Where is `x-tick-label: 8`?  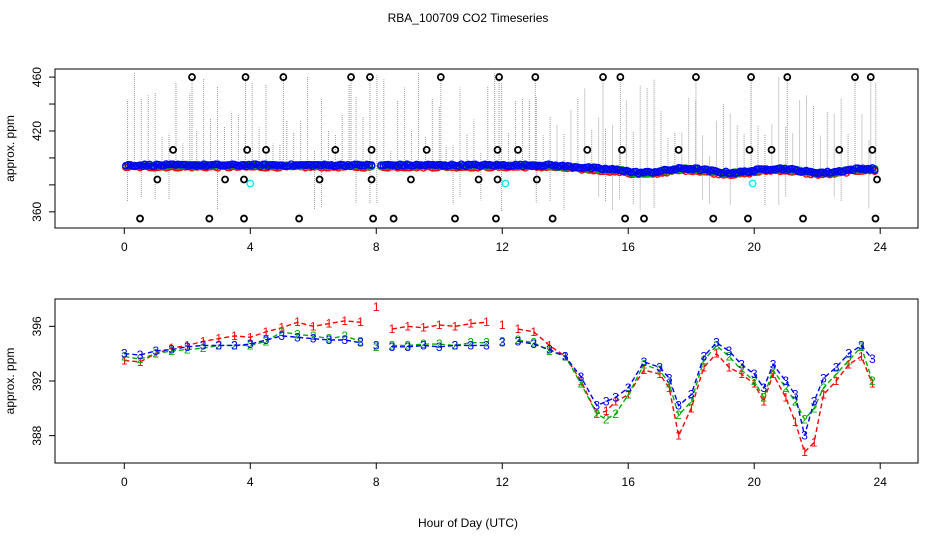 x-tick-label: 8 is located at coordinates (376, 247).